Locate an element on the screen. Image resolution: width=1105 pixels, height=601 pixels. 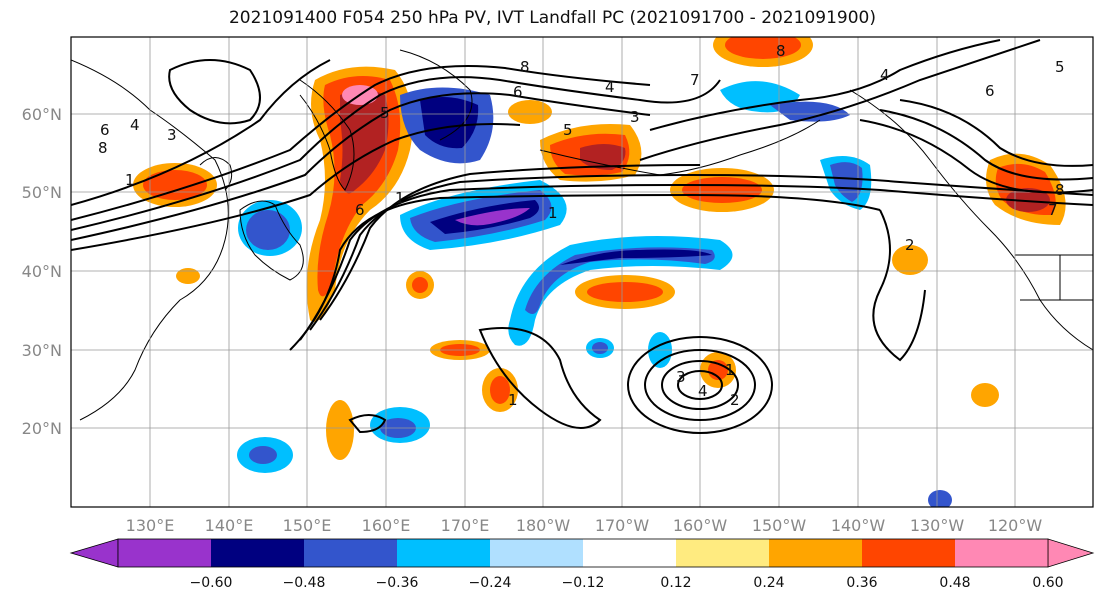
lat-label: 30°N is located at coordinates (42, 350).